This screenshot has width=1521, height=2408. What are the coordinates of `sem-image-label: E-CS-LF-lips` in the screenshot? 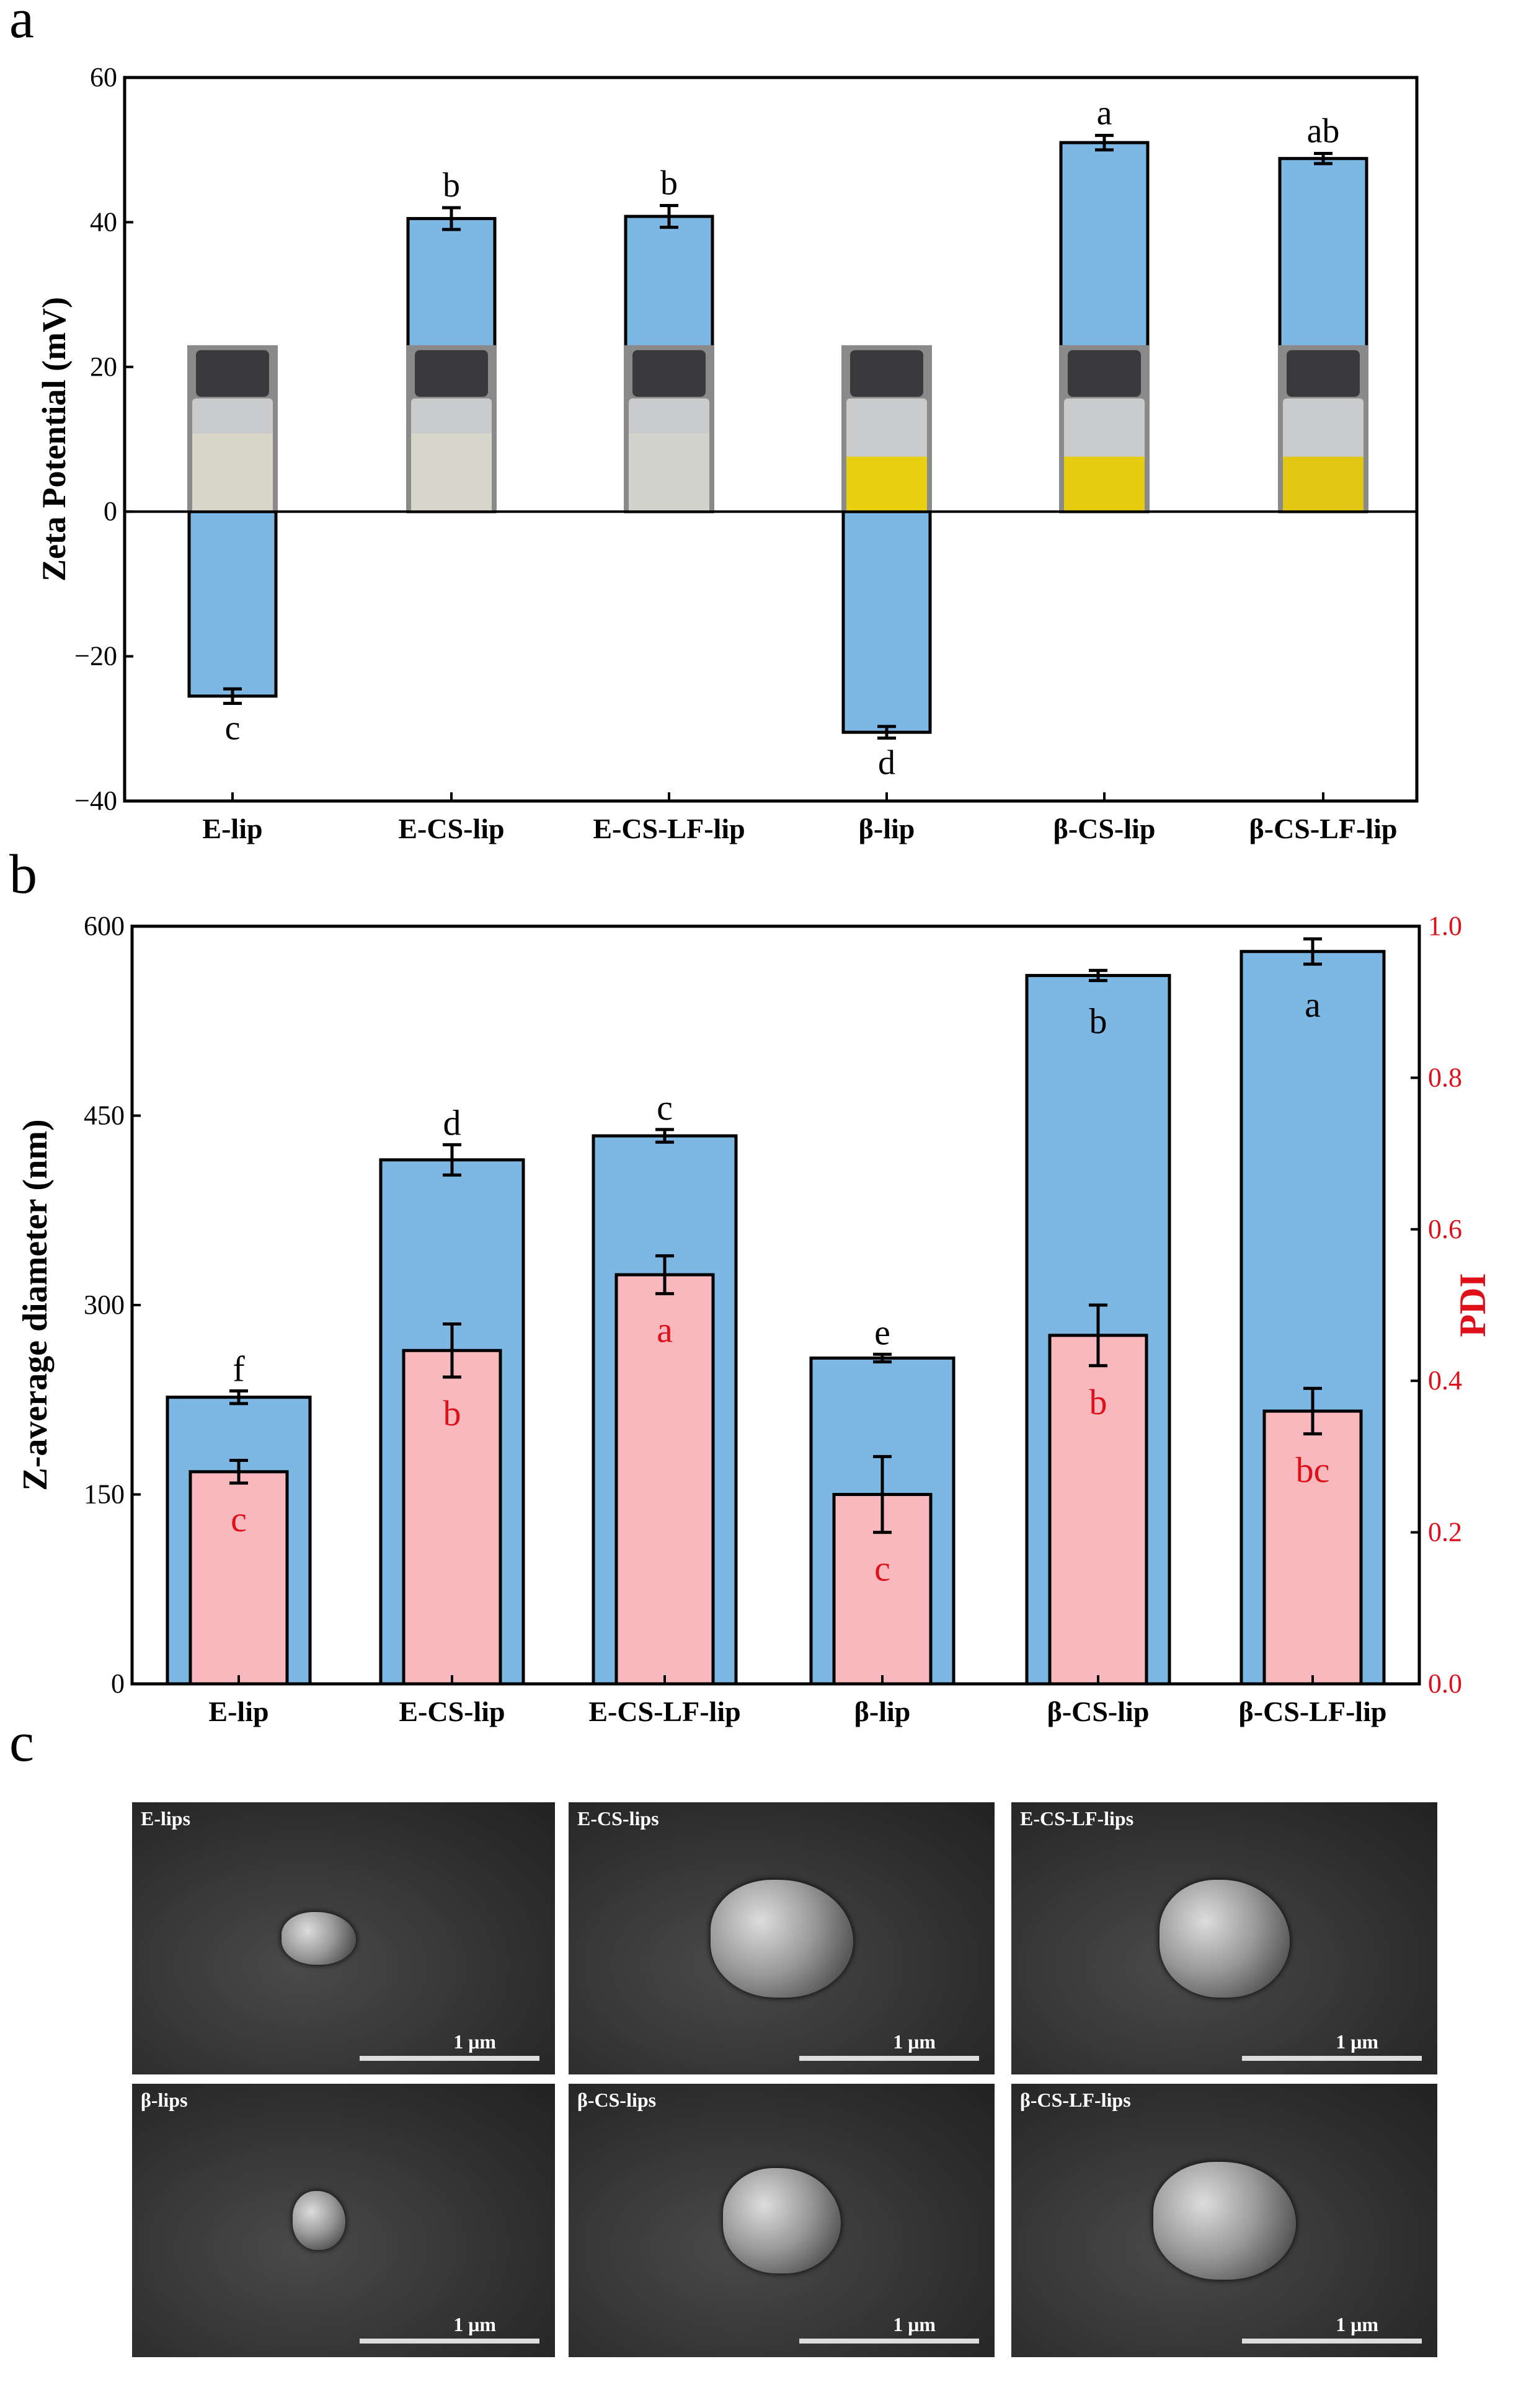 It's located at (1077, 1819).